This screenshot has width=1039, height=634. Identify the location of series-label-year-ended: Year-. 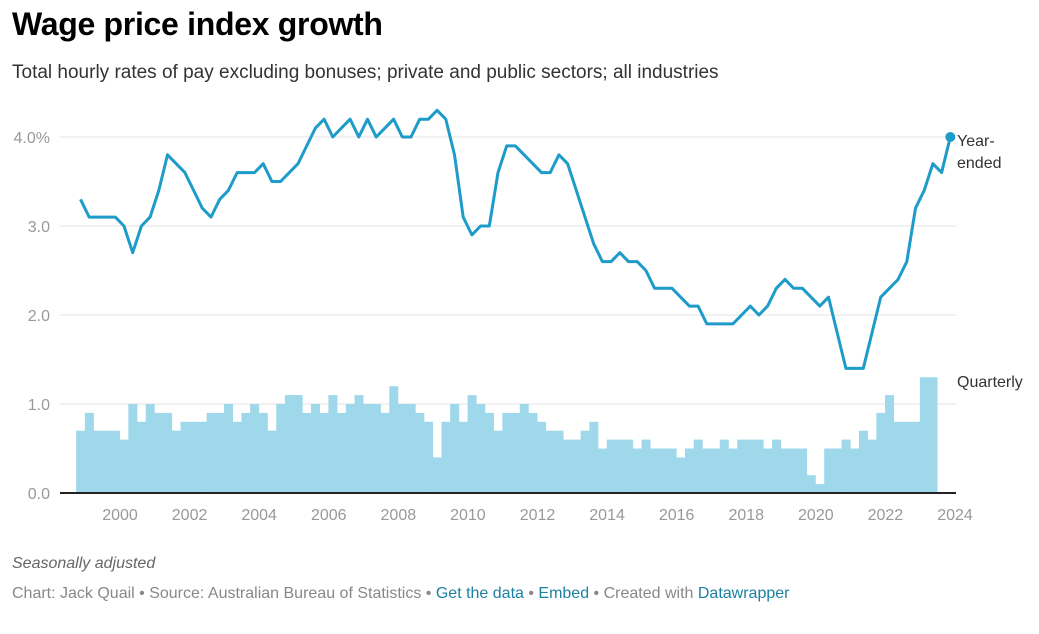
(976, 141).